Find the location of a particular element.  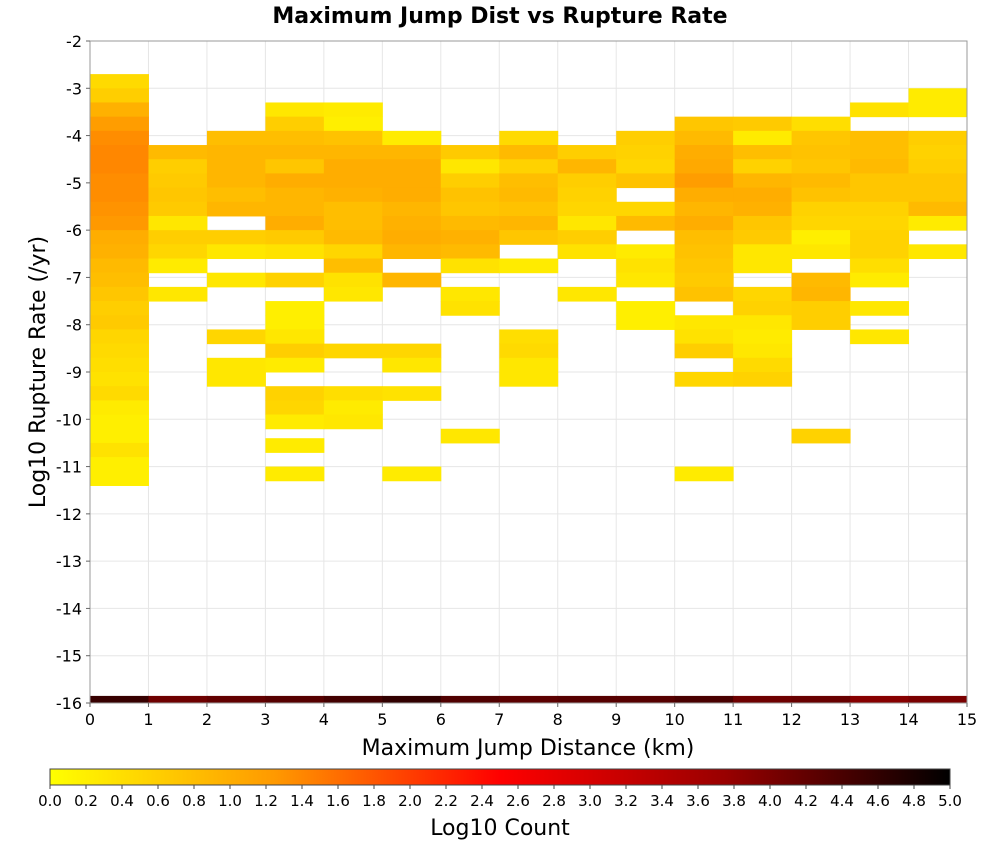

x-tick-label: 7 is located at coordinates (499, 719).